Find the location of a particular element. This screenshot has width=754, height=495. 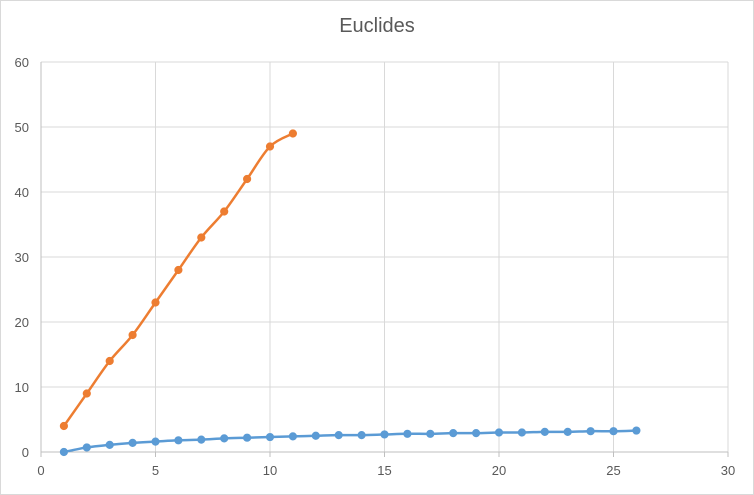

x-tick-label: 25 is located at coordinates (613, 470).